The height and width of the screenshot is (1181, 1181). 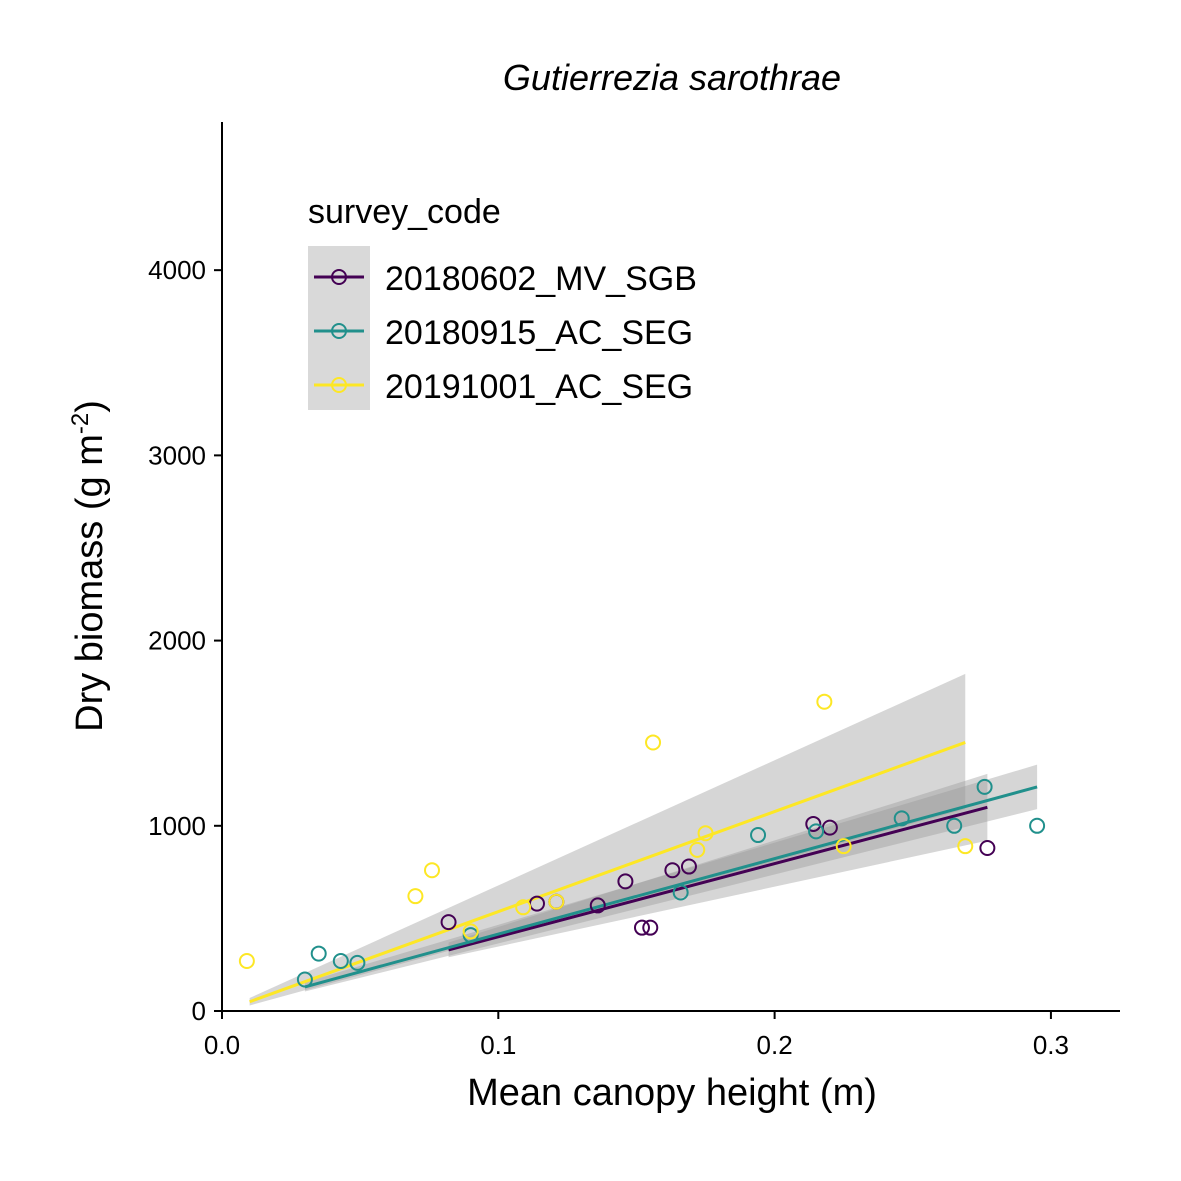 What do you see at coordinates (199, 1011) in the screenshot?
I see `y-tick-label: 0` at bounding box center [199, 1011].